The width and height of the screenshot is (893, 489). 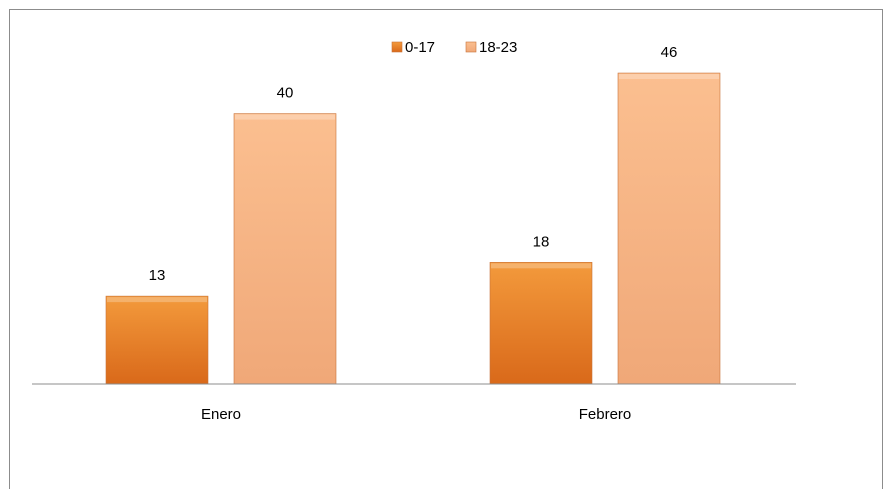 I want to click on data-label: 18, so click(x=541, y=241).